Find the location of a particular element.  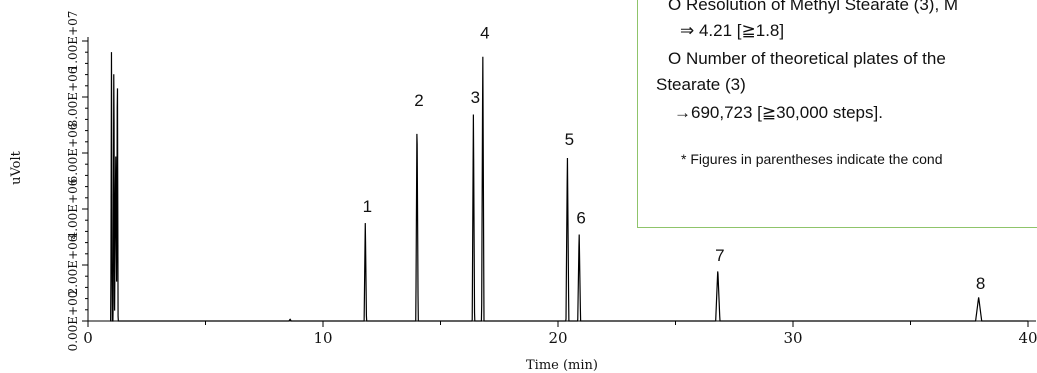

y-axis-label: uVolt is located at coordinates (16, 167).